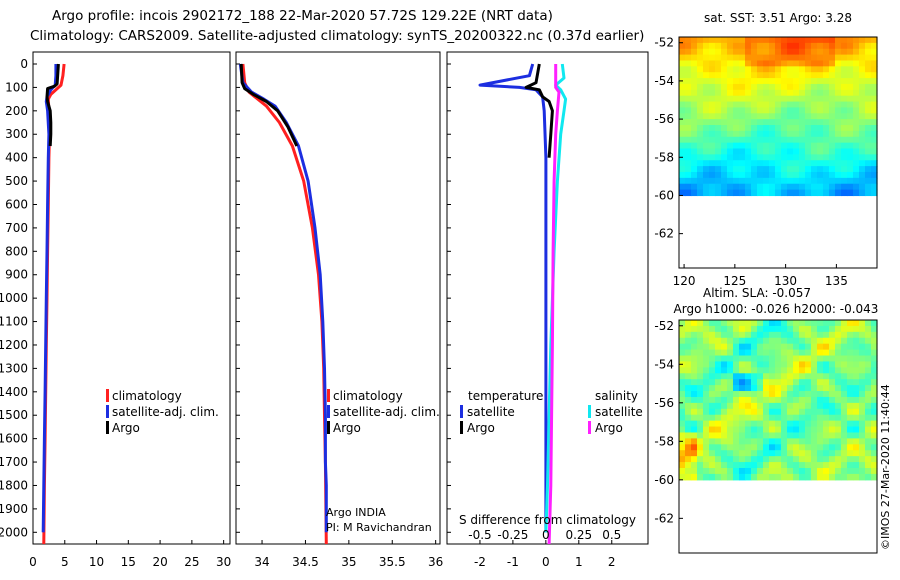 The width and height of the screenshot is (900, 580). Describe the element at coordinates (776, 309) in the screenshot. I see `sla-map-subtitle: Argo h1000: -0.026 h2000: -0.043` at that location.